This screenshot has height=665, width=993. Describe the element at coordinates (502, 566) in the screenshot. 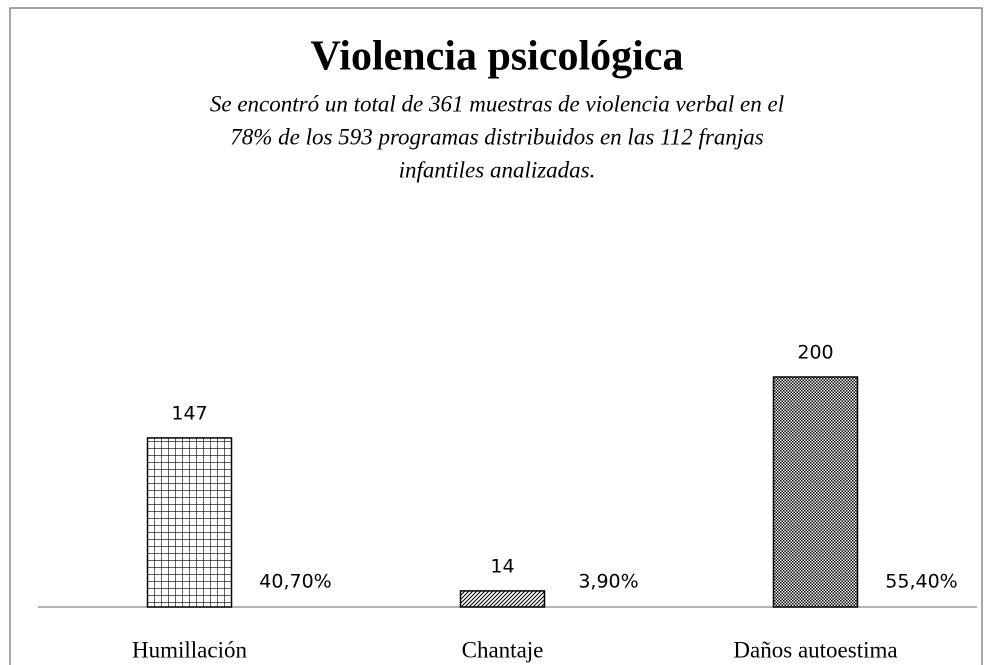

I see `value-label: 14` at that location.